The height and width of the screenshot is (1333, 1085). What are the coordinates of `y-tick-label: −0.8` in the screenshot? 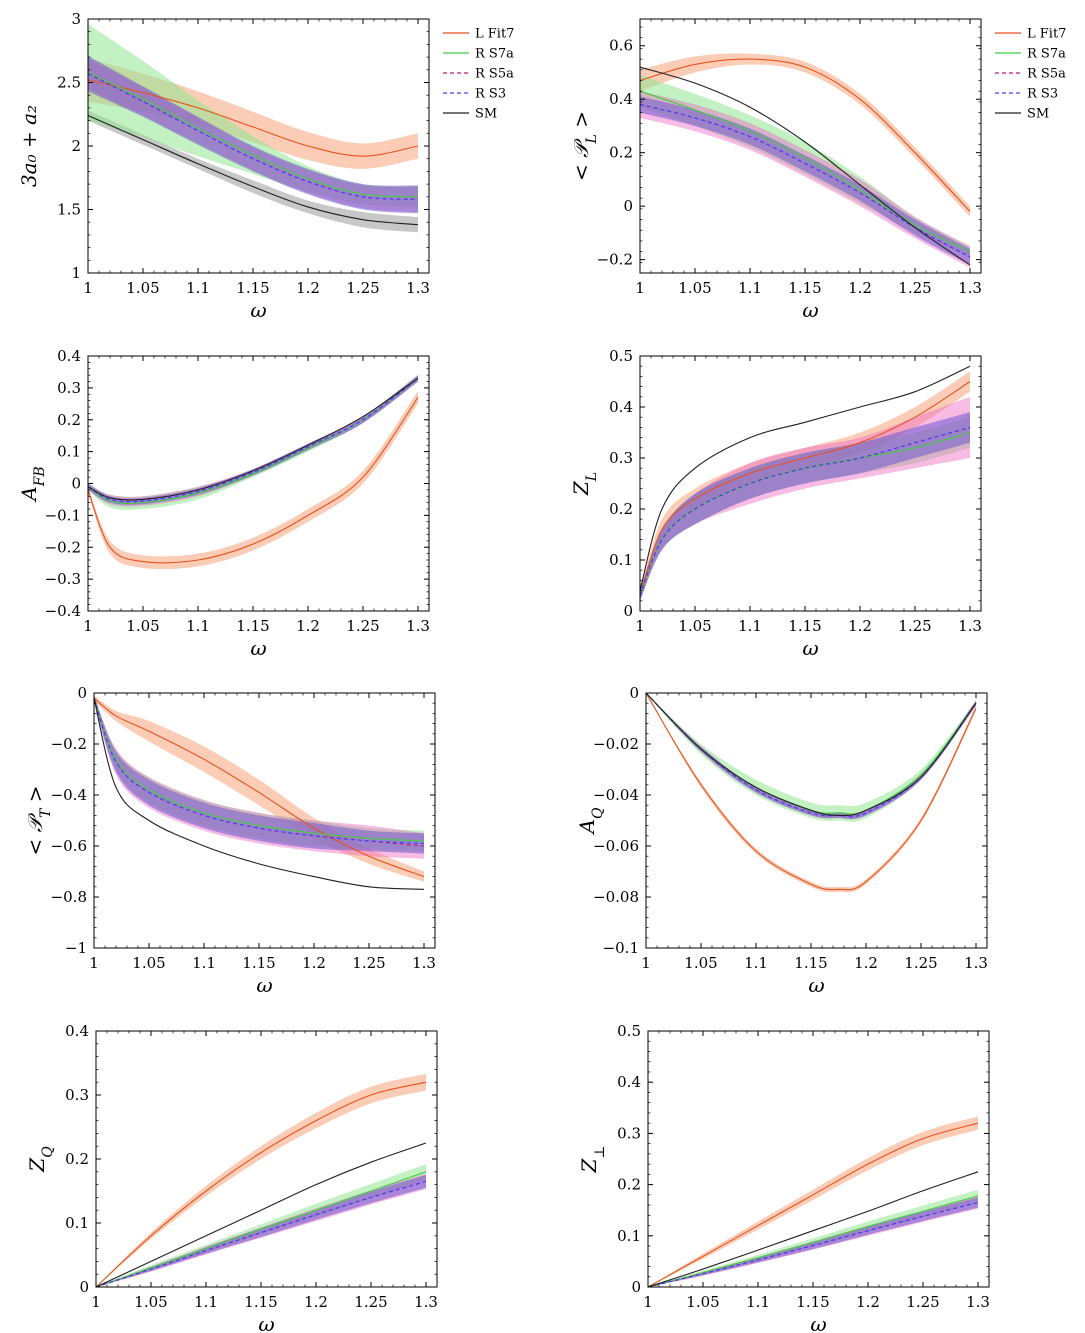 It's located at (69, 897).